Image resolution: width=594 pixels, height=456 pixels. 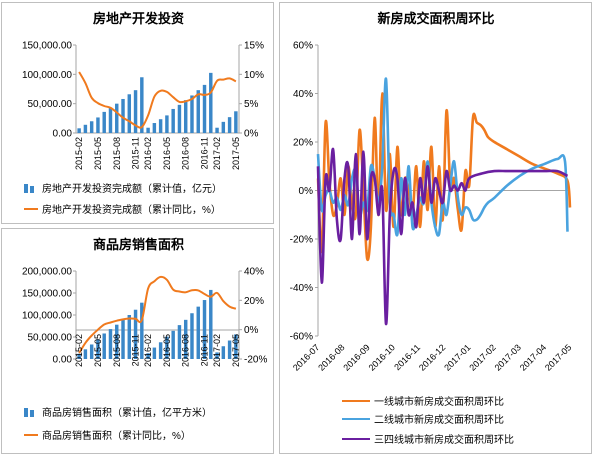 I want to click on right-axis-tick-label: 40%, so click(x=254, y=272).